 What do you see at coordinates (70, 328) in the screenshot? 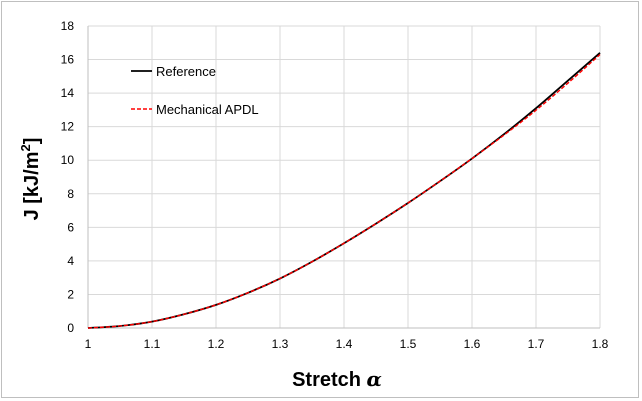
I see `y-tick-label: 0` at bounding box center [70, 328].